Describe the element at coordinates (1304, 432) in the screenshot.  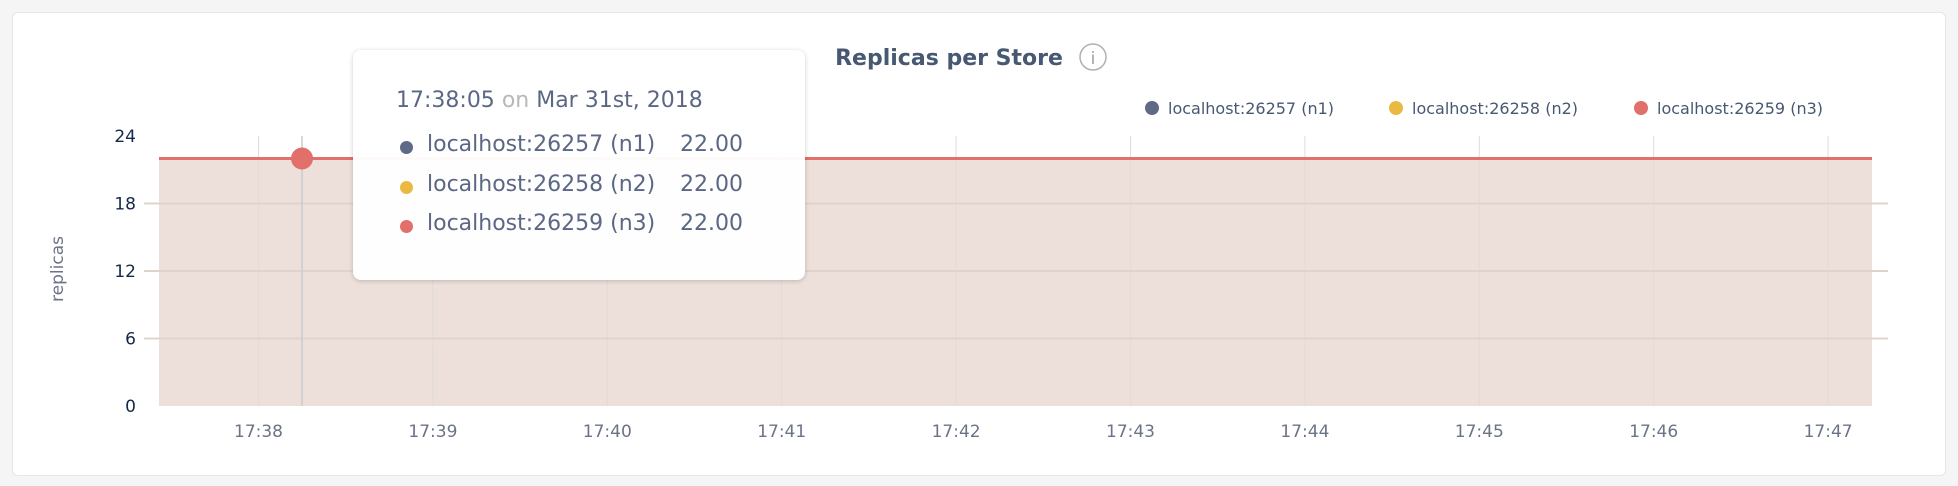
I see `x-tick-label: 17:44` at that location.